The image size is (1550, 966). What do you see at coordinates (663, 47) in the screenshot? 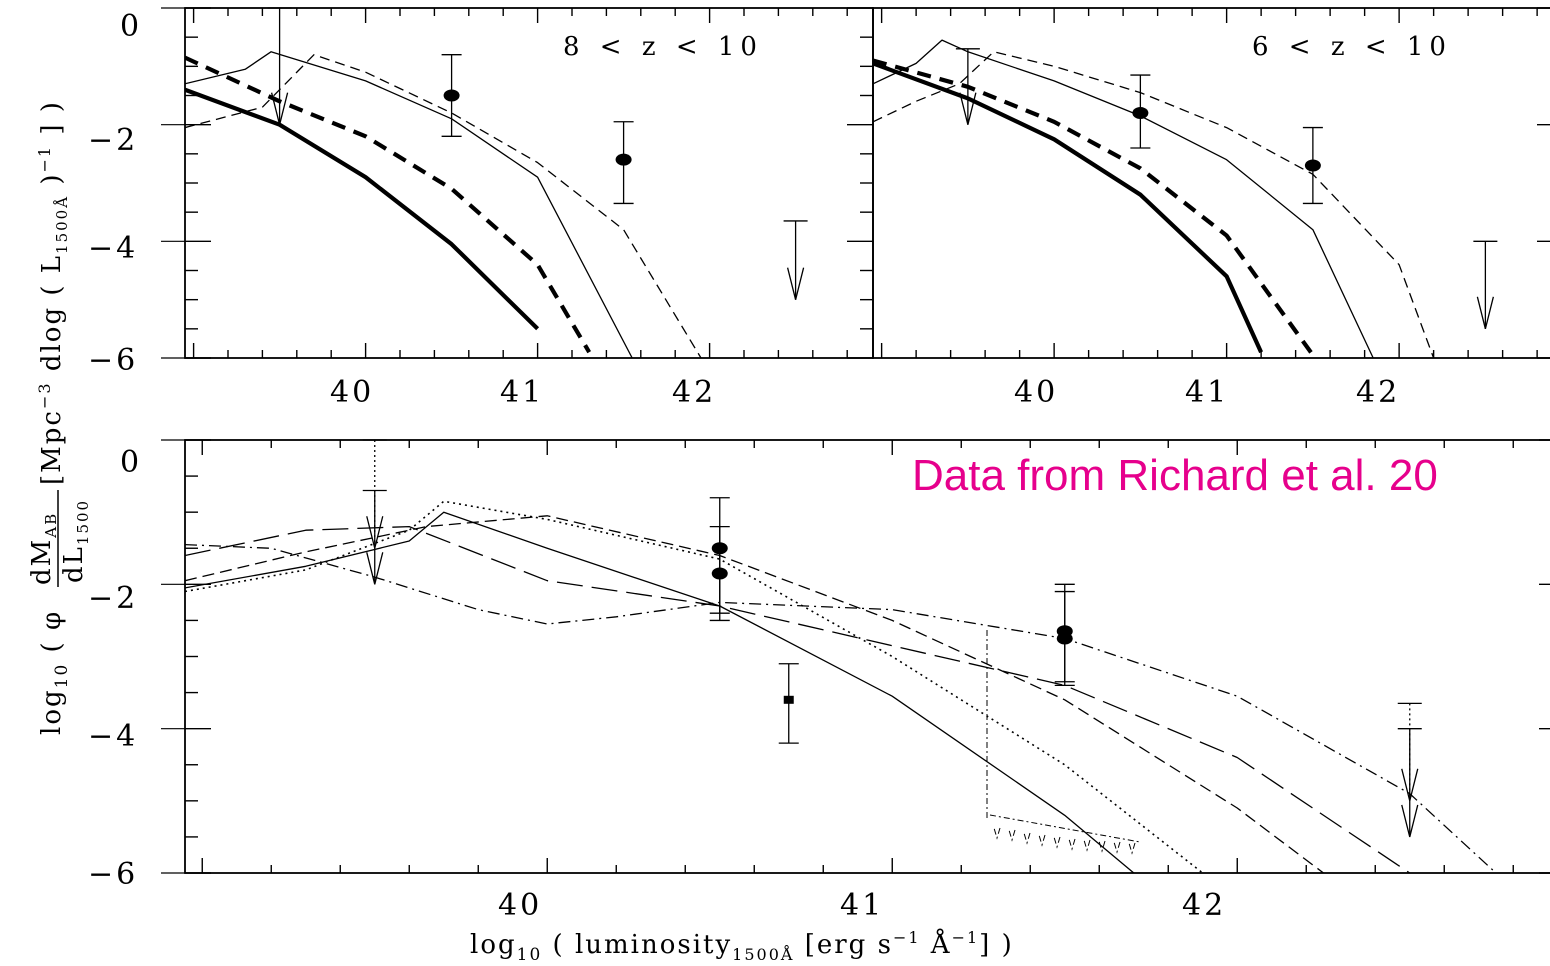
I see `panel-top-left-redshift-label: 8 < z < 10` at bounding box center [663, 47].